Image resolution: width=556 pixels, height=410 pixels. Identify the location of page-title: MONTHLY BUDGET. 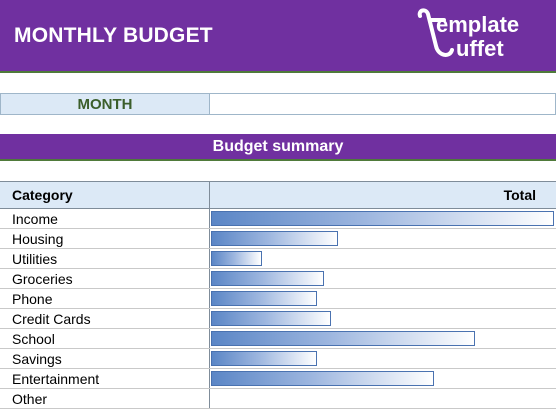
(113, 35).